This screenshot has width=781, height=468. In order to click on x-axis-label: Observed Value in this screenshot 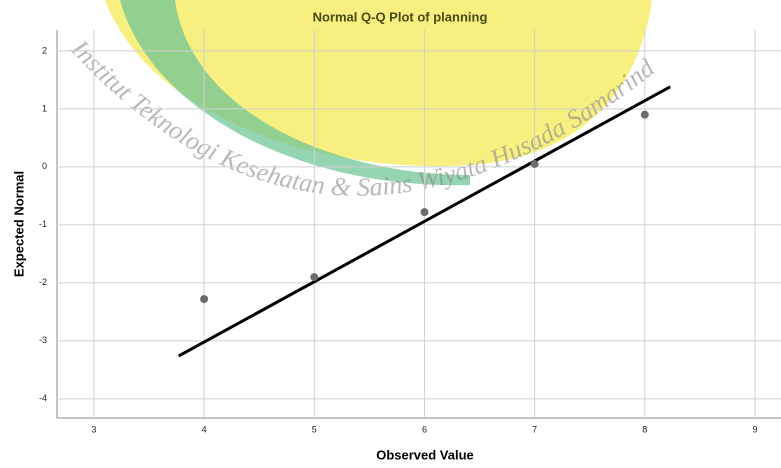, I will do `click(425, 454)`.